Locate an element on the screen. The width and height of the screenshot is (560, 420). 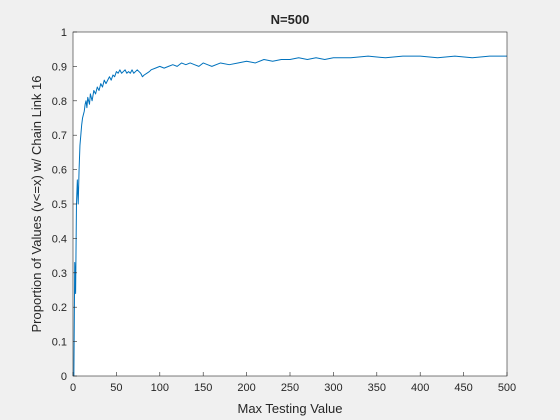
x-tick-label: 250 is located at coordinates (290, 388).